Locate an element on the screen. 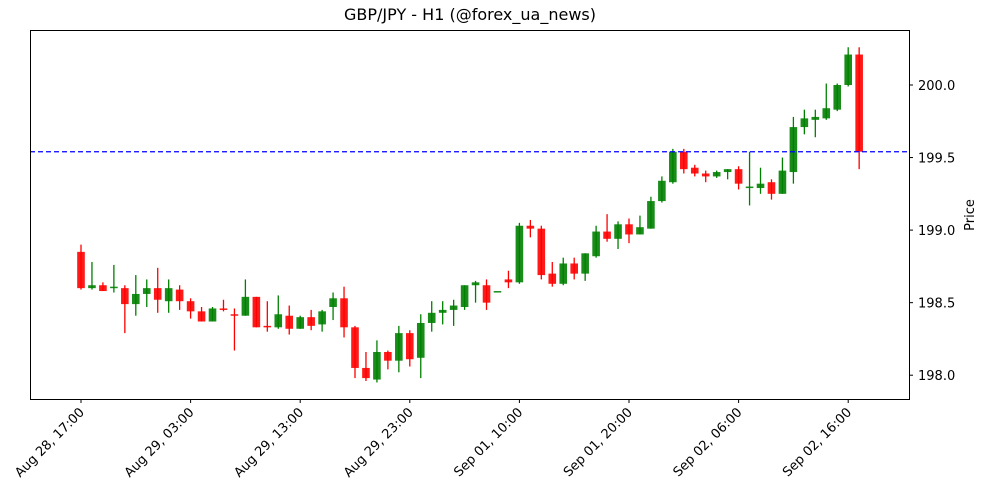 This screenshot has height=500, width=1000. x-tick-label: Sep 02, 16:00 is located at coordinates (817, 442).